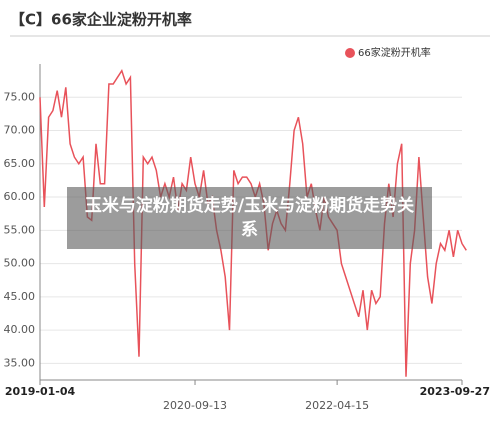  What do you see at coordinates (337, 405) in the screenshot?
I see `x-tick-label: 2022-04-15` at bounding box center [337, 405].